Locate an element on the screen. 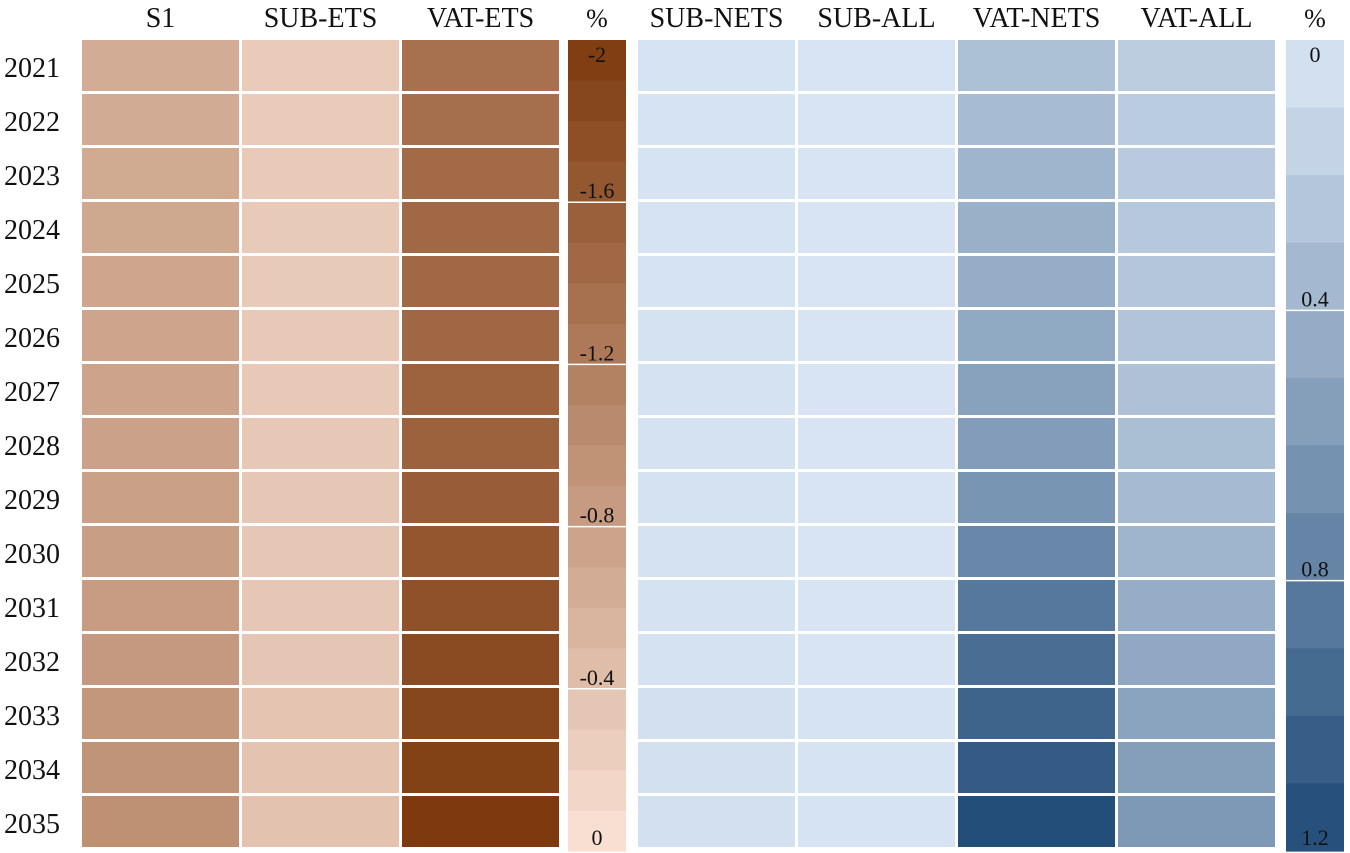 Image resolution: width=1350 pixels, height=853 pixels. heatmap-cell-vat-ets-2021 is located at coordinates (480, 65).